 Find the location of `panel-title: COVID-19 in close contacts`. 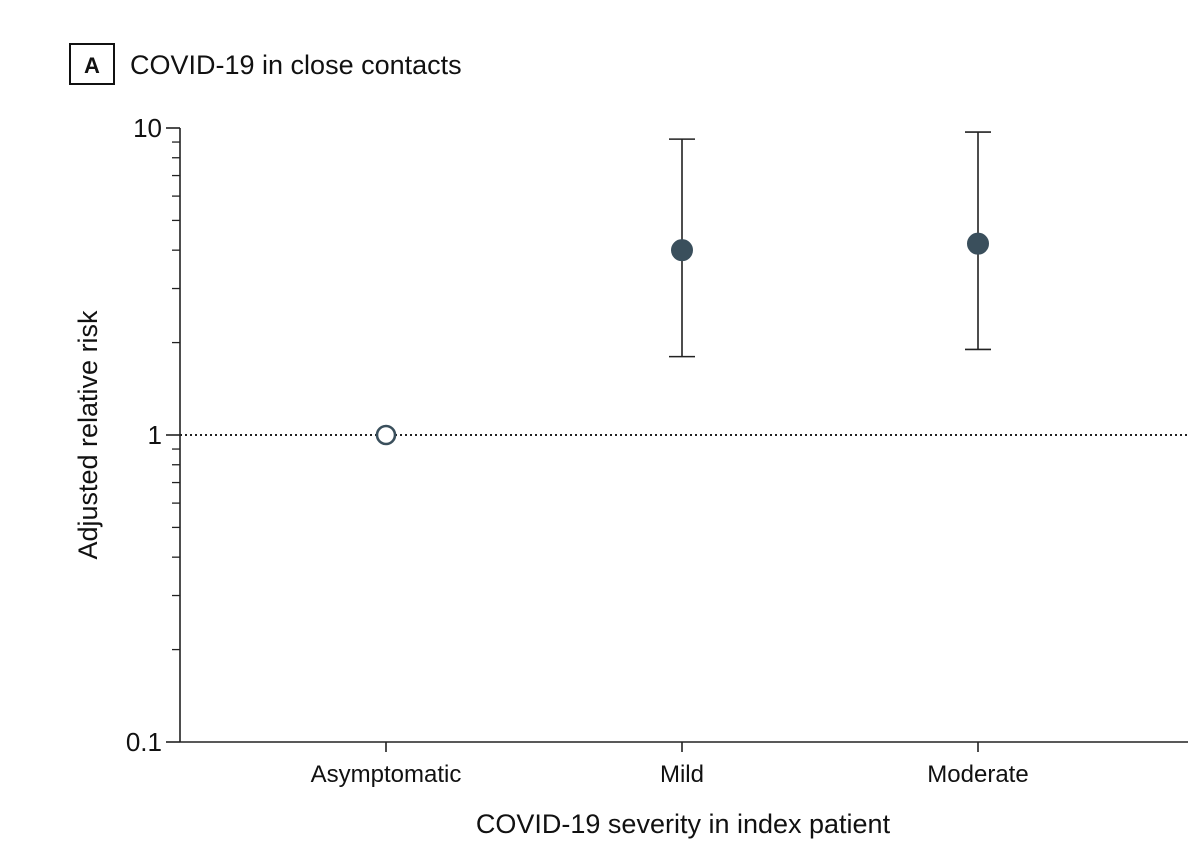

panel-title: COVID-19 in close contacts is located at coordinates (296, 65).